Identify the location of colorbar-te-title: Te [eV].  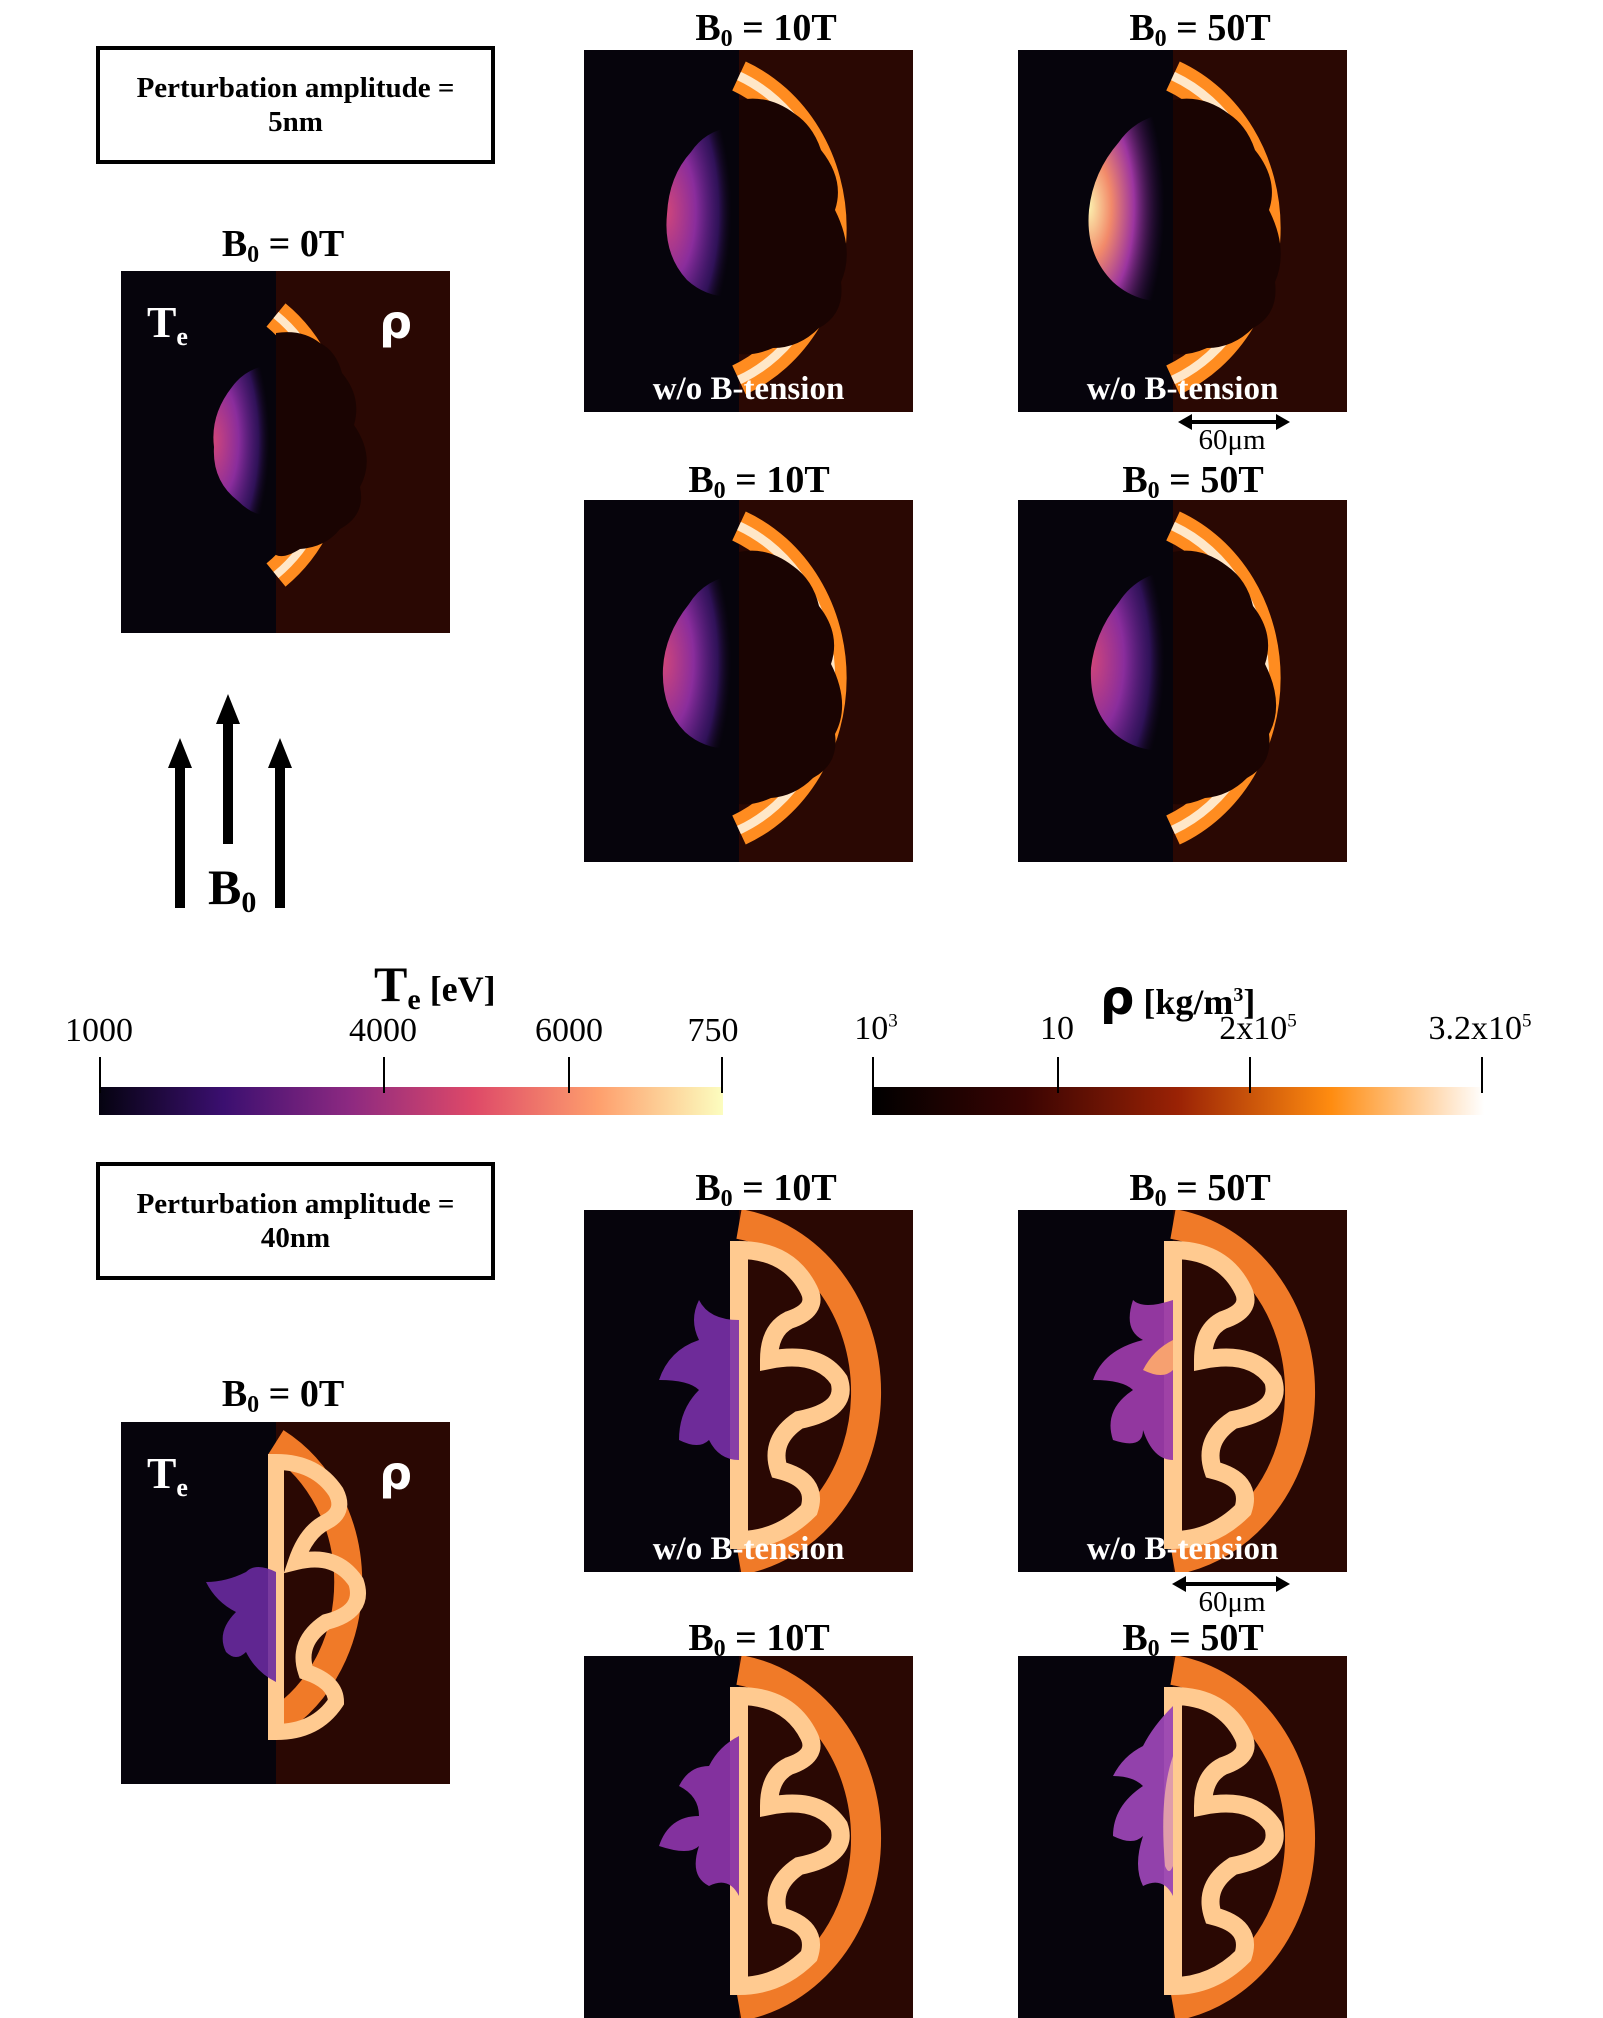
(435, 986).